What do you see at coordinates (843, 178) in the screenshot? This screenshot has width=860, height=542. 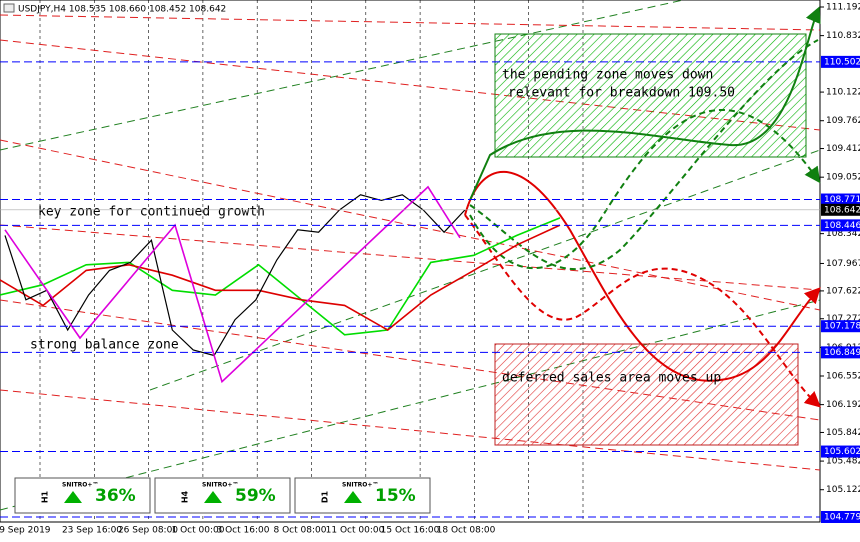 I see `y-tick-label: 109.052` at bounding box center [843, 178].